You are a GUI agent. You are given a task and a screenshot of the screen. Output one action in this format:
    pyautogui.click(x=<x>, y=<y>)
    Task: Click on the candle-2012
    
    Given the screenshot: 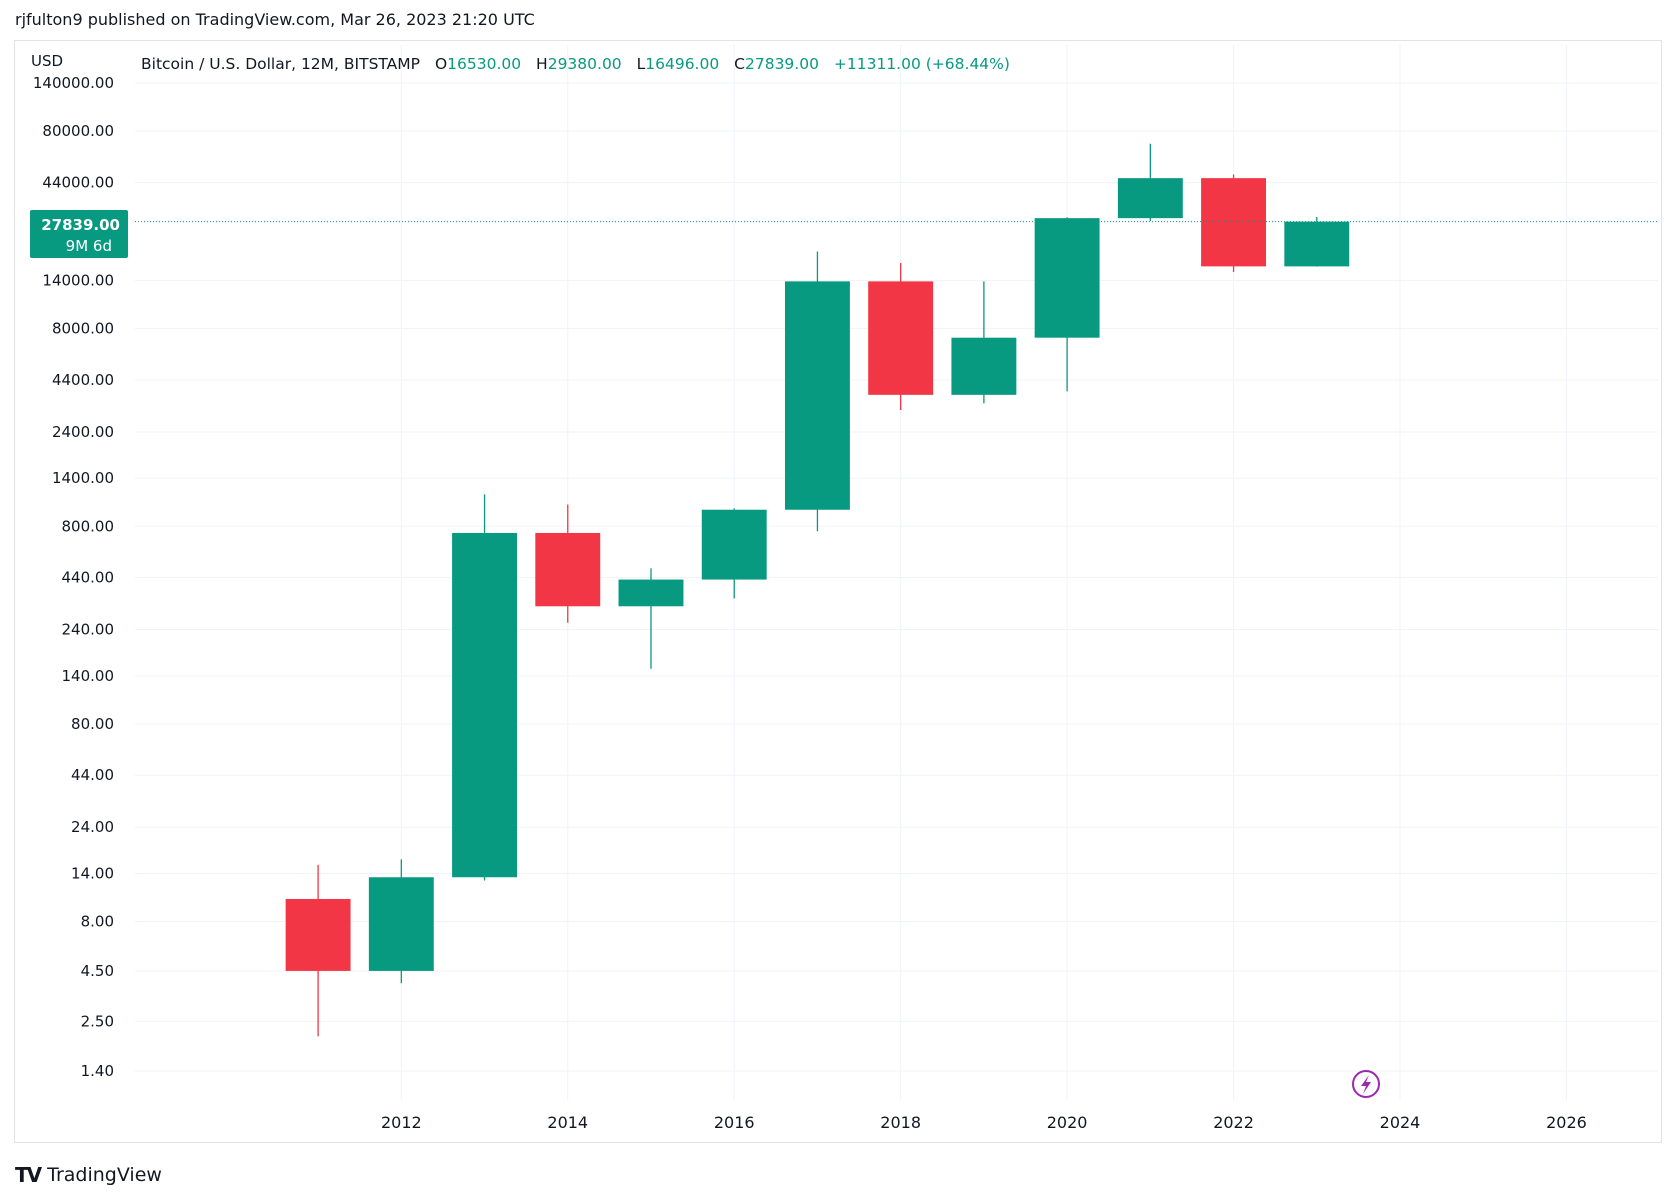 What is the action you would take?
    pyautogui.click(x=401, y=921)
    